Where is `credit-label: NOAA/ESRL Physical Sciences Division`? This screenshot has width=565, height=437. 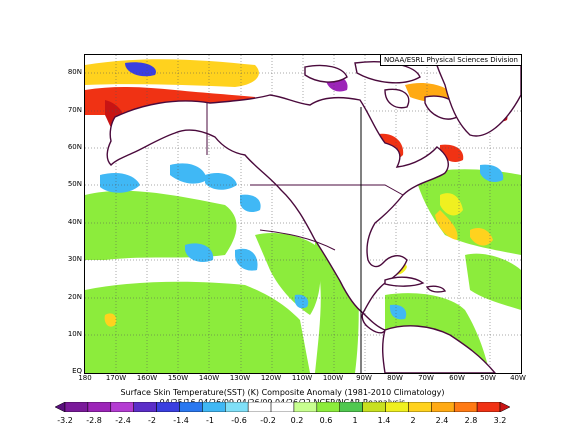
credit-label: NOAA/ESRL Physical Sciences Division is located at coordinates (450, 60).